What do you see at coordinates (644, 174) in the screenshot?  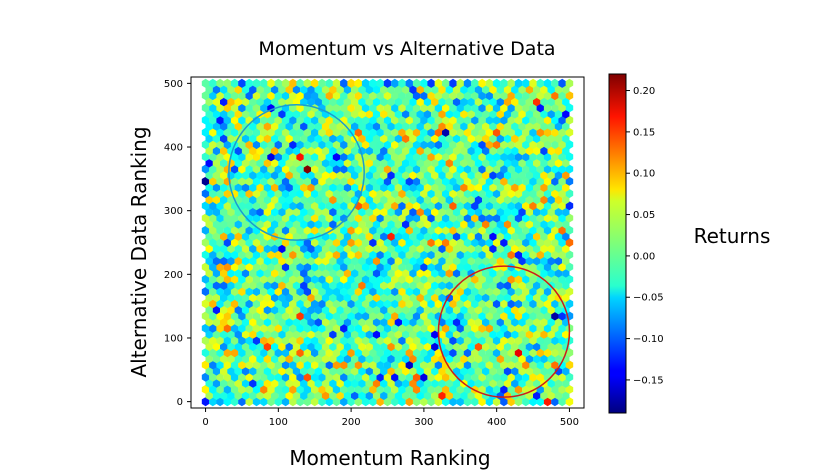 I see `colorbar-tick-label: 0.10` at bounding box center [644, 174].